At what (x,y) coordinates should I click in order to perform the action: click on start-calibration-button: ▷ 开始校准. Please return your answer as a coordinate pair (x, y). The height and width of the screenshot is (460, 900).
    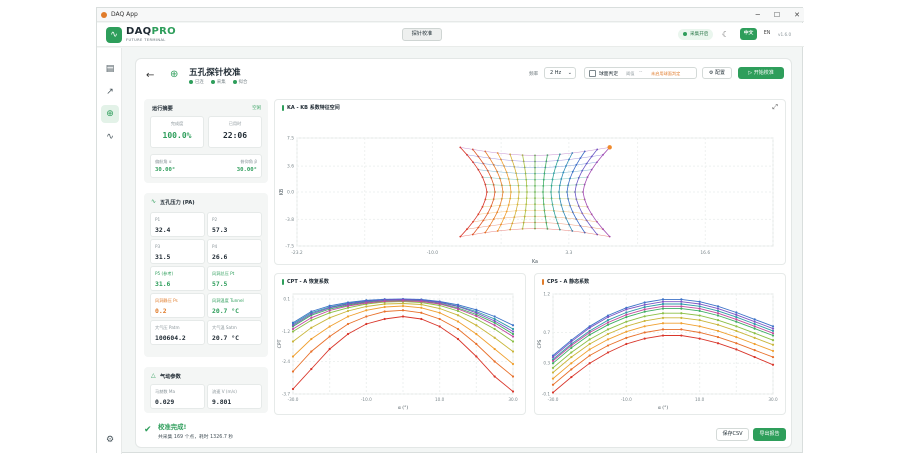
    Looking at the image, I should click on (761, 73).